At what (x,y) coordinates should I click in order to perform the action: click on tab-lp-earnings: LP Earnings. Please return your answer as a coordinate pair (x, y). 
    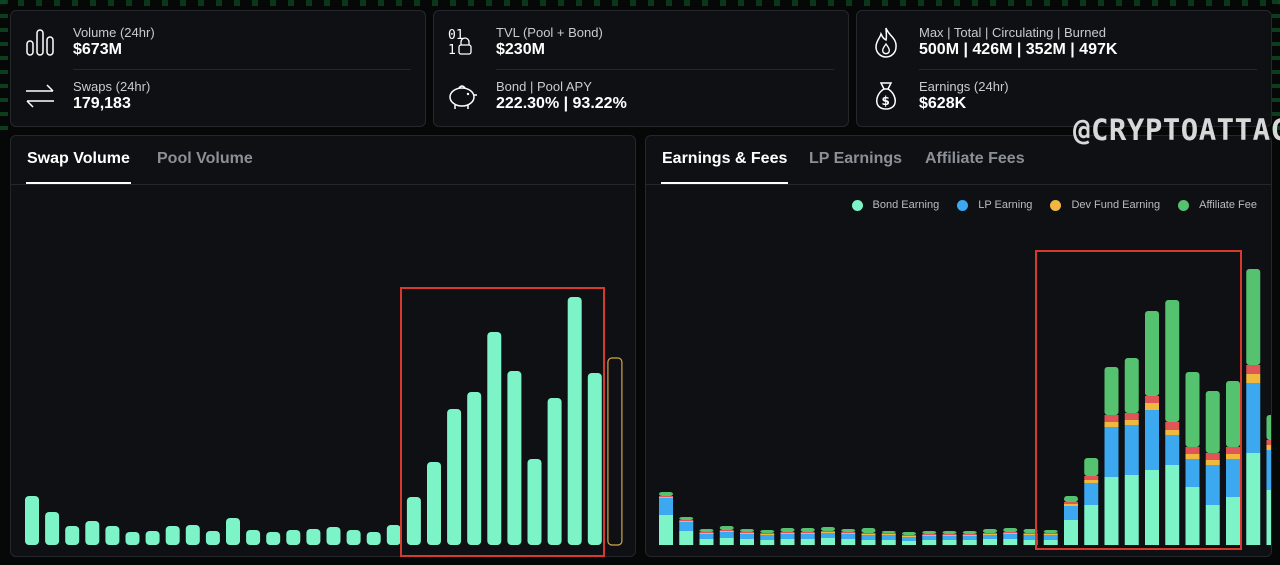
    Looking at the image, I should click on (856, 158).